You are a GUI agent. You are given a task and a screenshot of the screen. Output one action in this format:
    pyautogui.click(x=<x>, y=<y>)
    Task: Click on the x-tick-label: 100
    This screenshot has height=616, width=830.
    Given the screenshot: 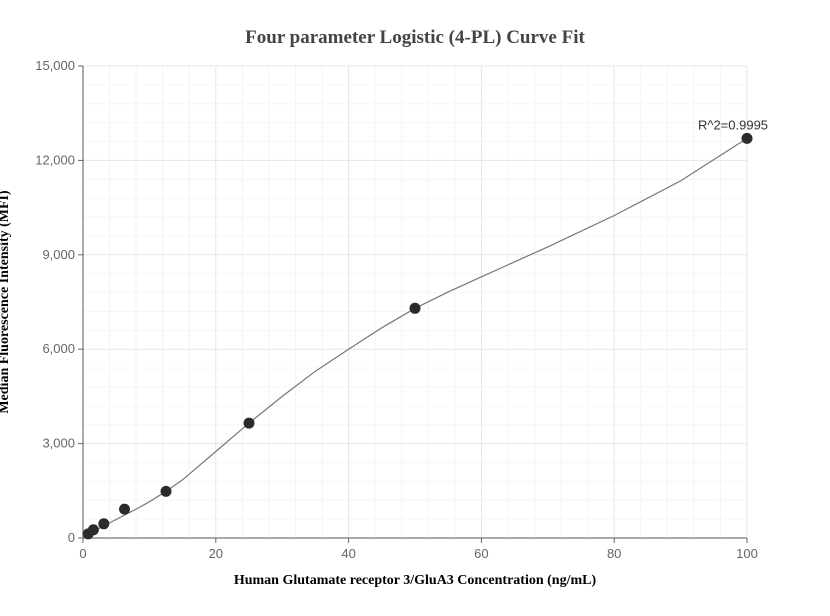 What is the action you would take?
    pyautogui.click(x=747, y=553)
    